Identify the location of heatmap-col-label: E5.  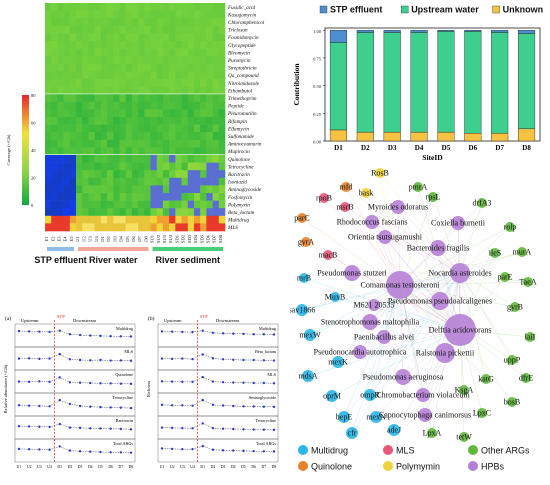
(71, 239).